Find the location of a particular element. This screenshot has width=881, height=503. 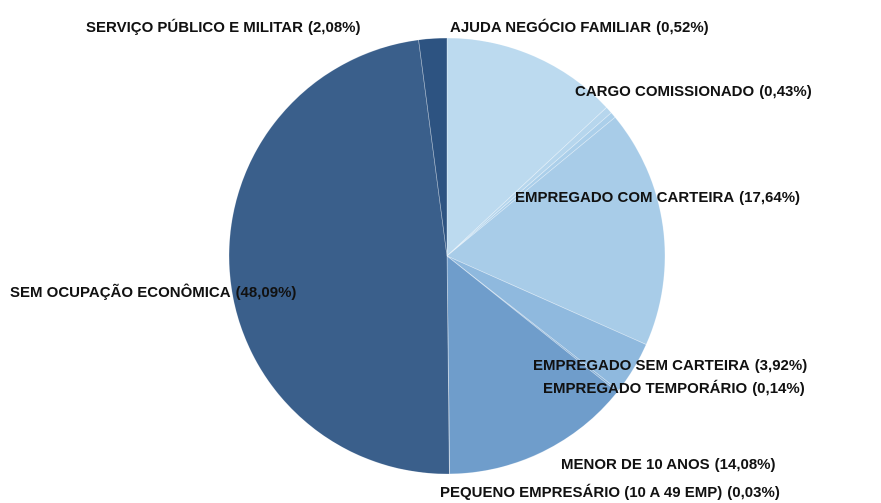

value-label: (0,43%) is located at coordinates (785, 91).